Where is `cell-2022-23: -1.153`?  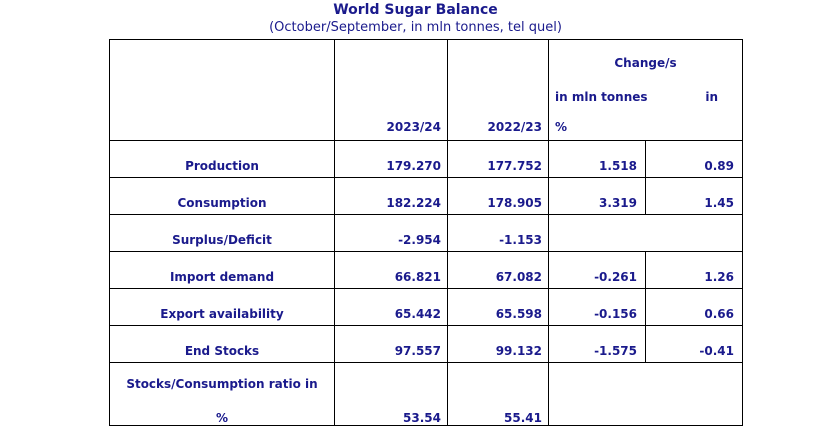
cell-2022-23: -1.153 is located at coordinates (498, 233).